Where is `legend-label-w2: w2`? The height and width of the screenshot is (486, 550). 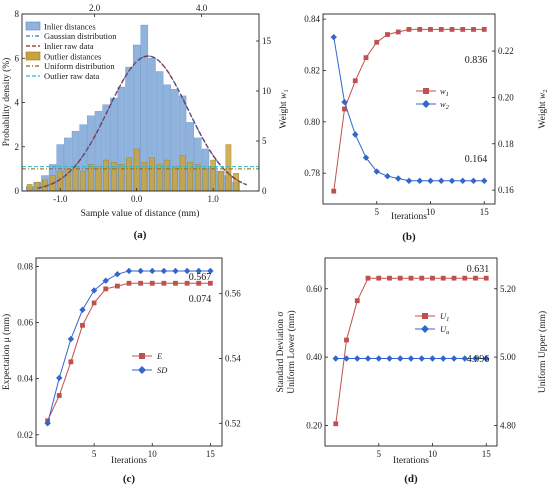
legend-label-w2: w2 is located at coordinates (445, 105).